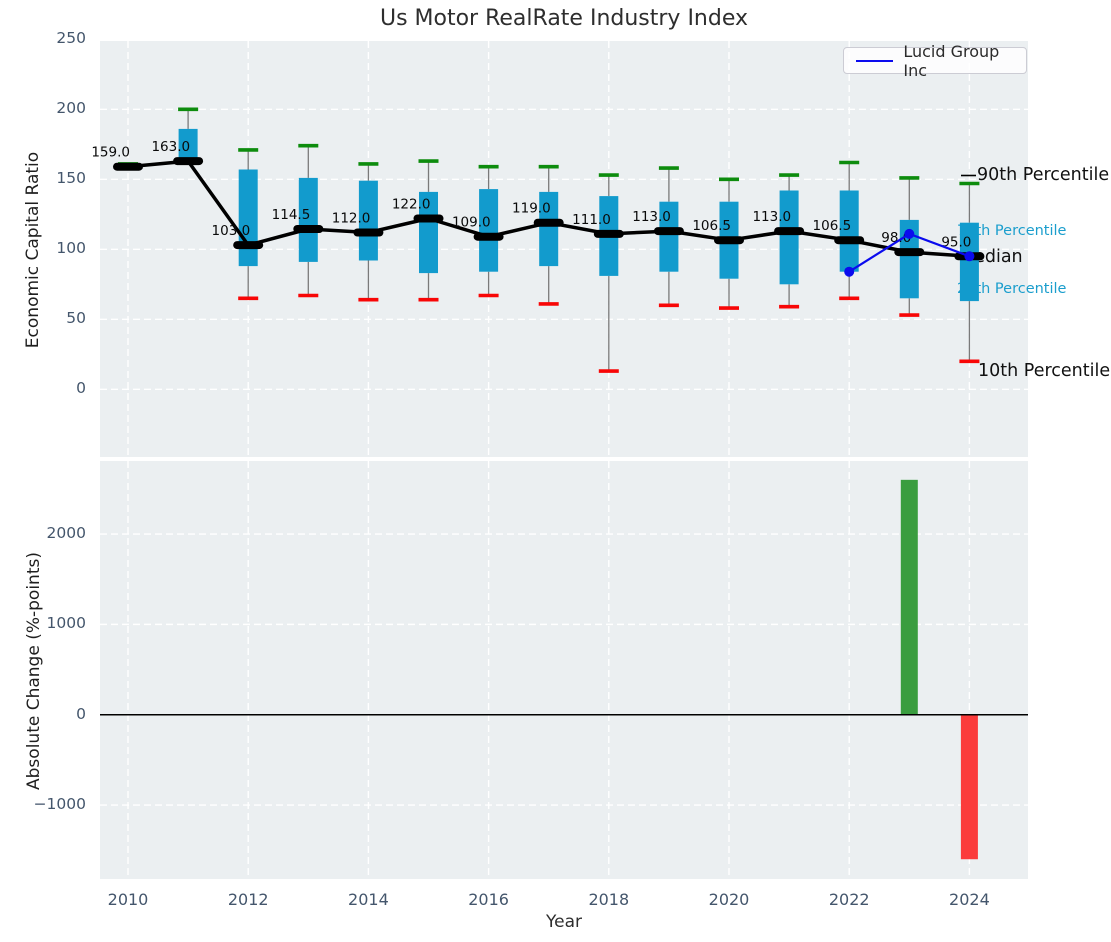 This screenshot has width=1111, height=942. Describe the element at coordinates (789, 231) in the screenshot. I see `median-marker-2021` at that location.